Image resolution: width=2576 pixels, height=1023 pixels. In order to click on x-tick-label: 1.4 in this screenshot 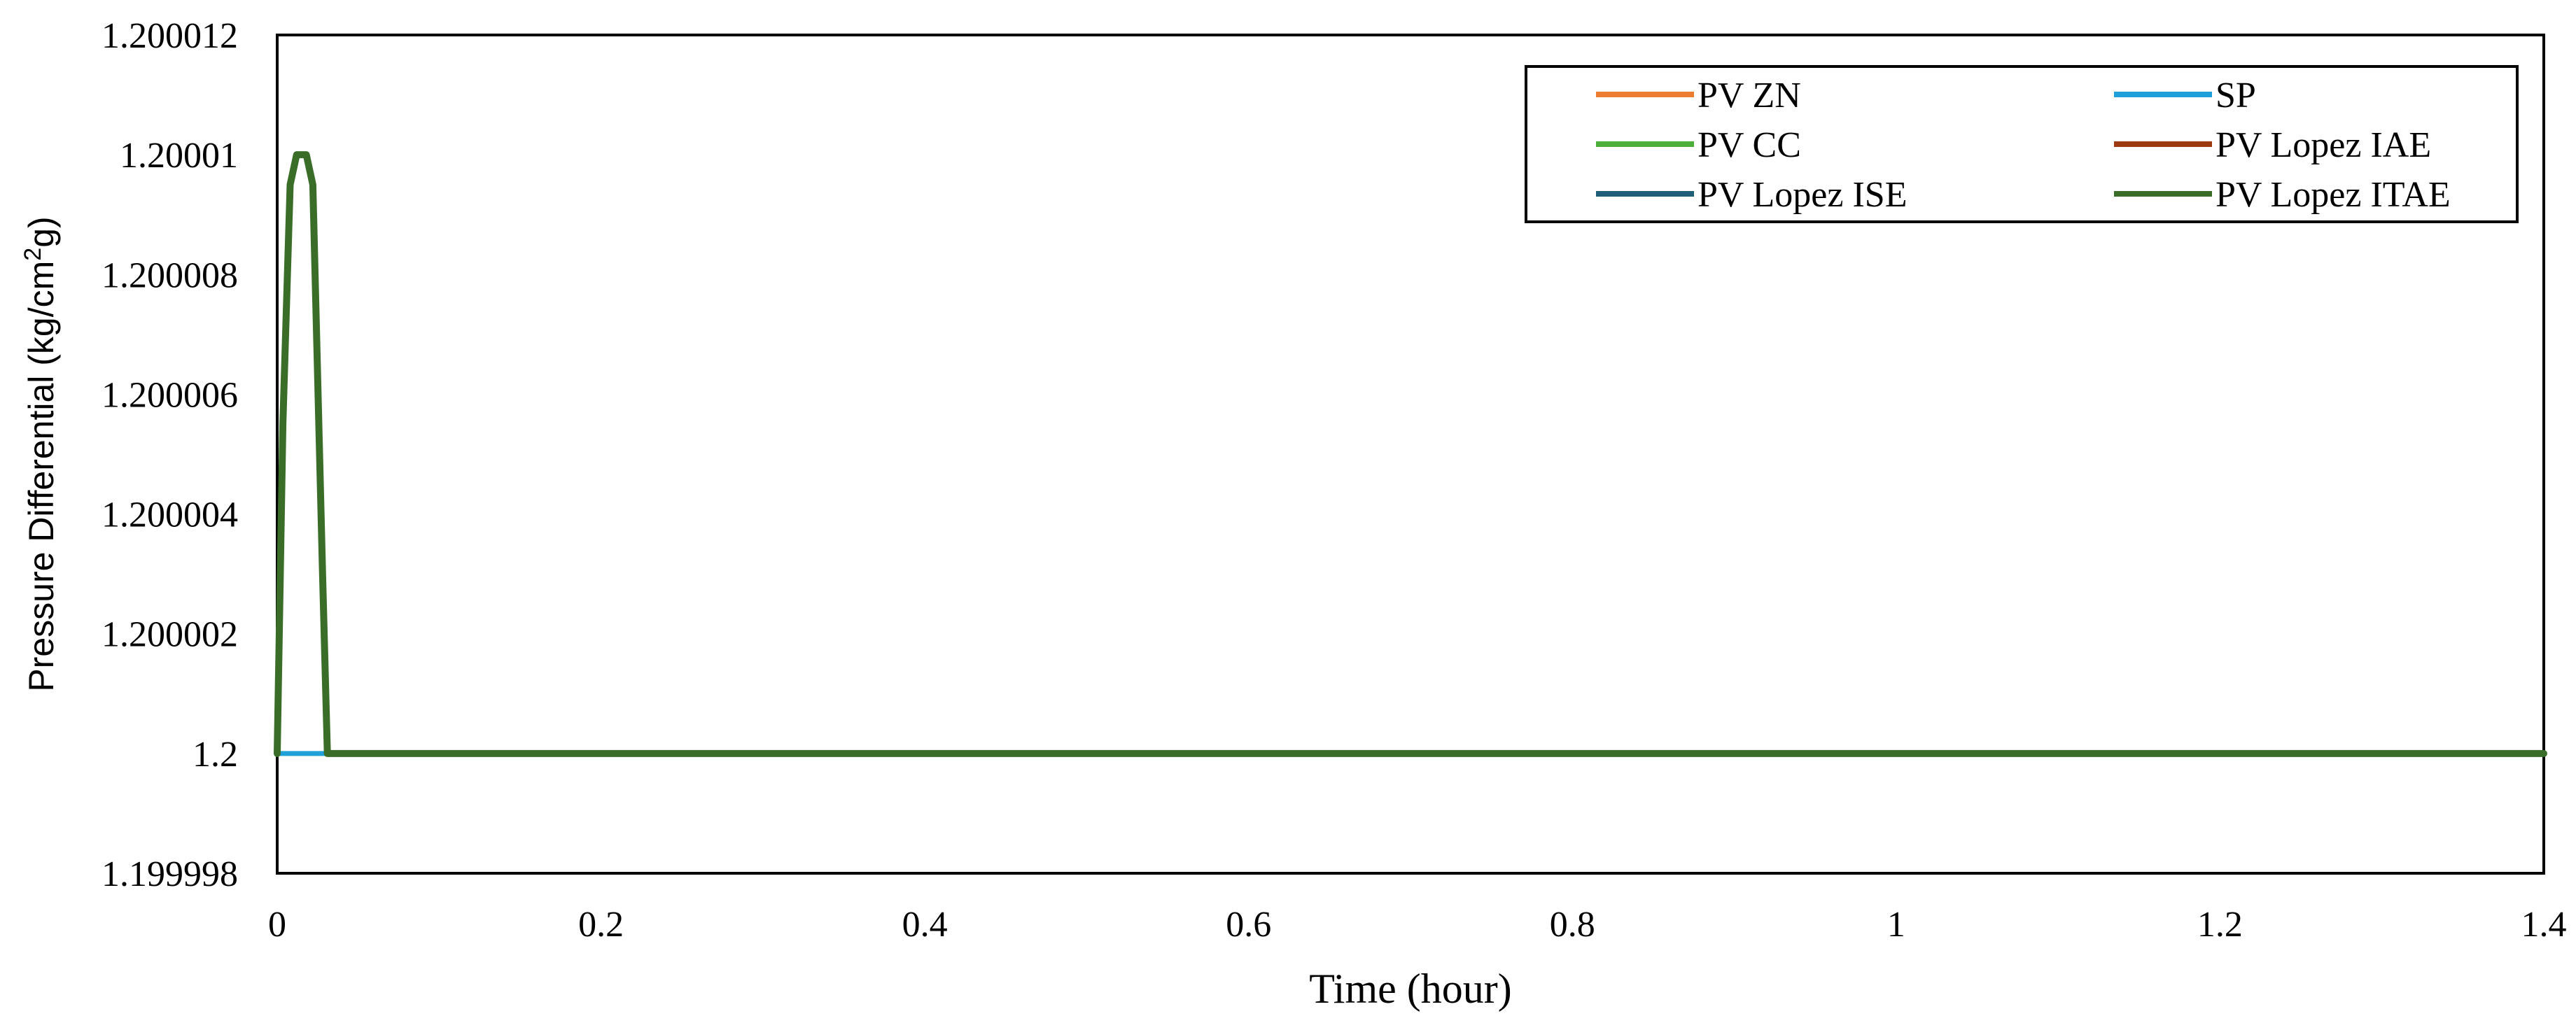, I will do `click(2544, 925)`.